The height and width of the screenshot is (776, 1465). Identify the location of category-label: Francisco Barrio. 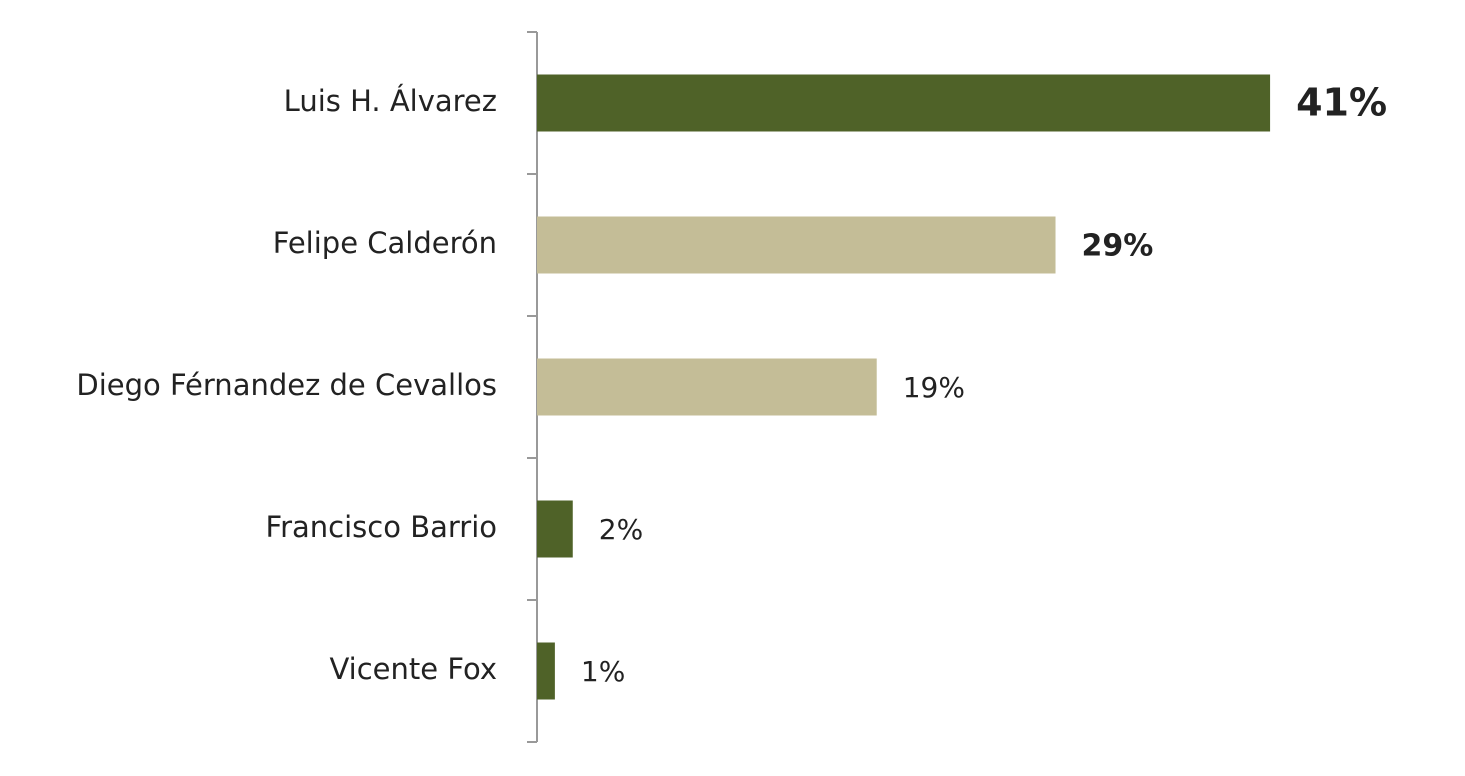
(381, 527).